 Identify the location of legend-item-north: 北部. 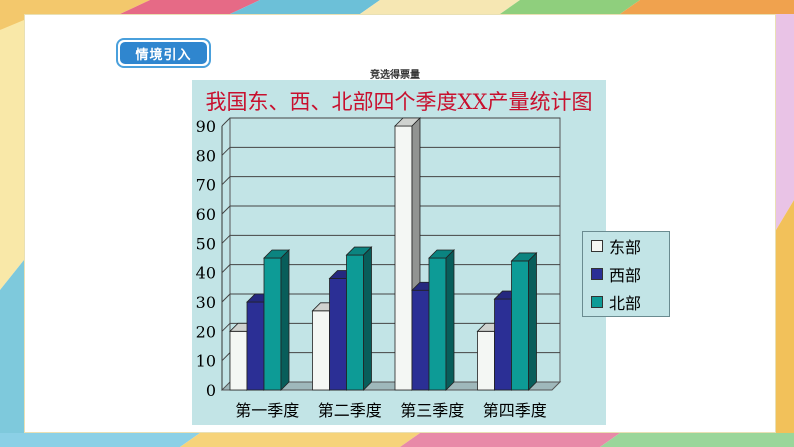
(616, 302).